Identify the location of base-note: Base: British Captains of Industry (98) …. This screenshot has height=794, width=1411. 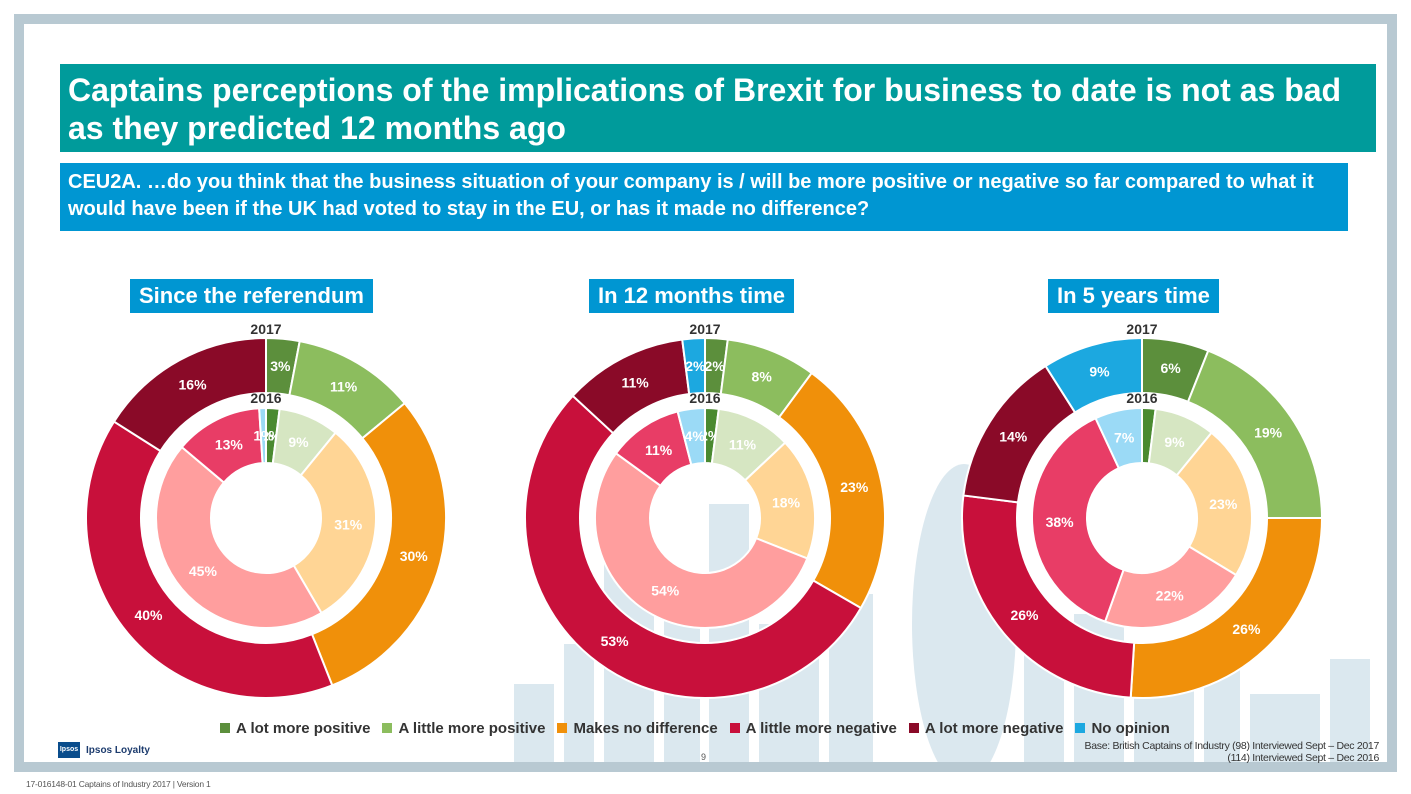
(1232, 752).